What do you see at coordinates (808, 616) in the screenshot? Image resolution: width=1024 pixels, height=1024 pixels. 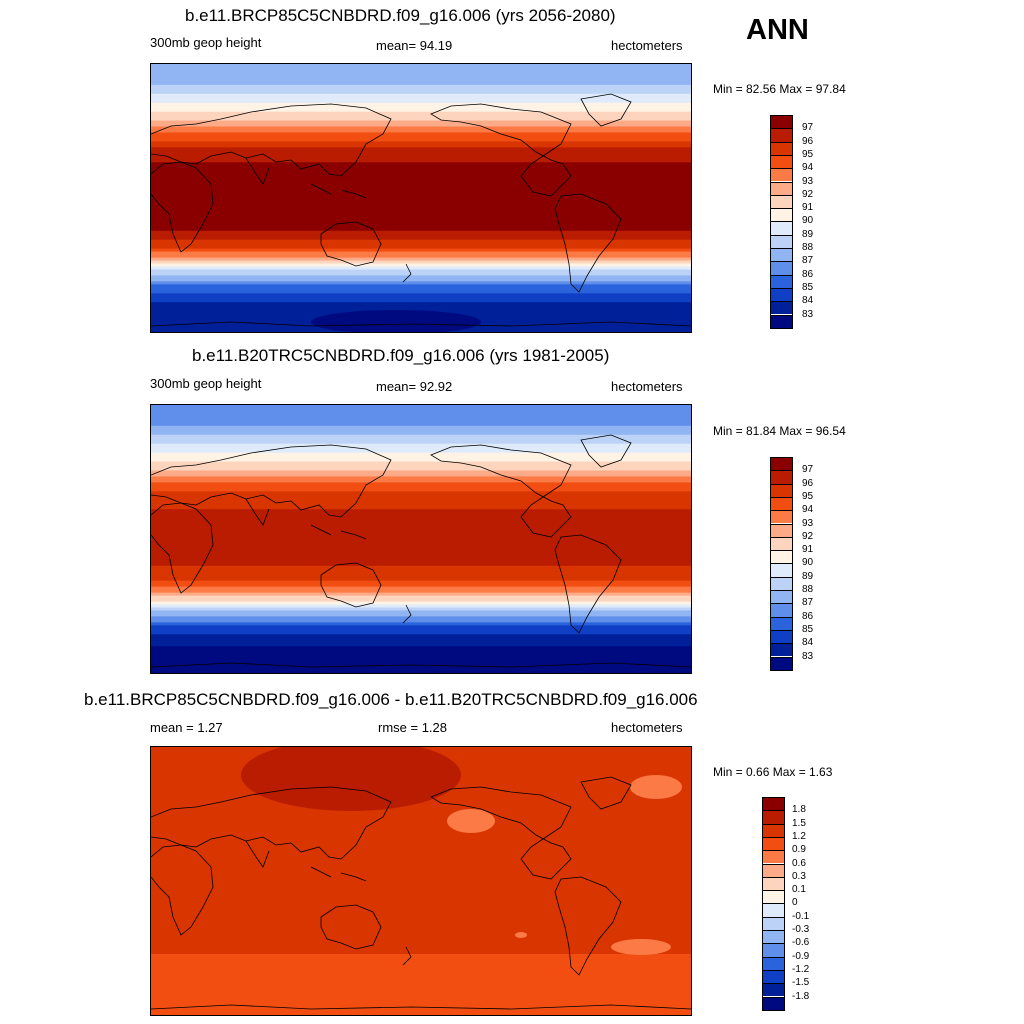 I see `colorbar-tick-label: 86` at bounding box center [808, 616].